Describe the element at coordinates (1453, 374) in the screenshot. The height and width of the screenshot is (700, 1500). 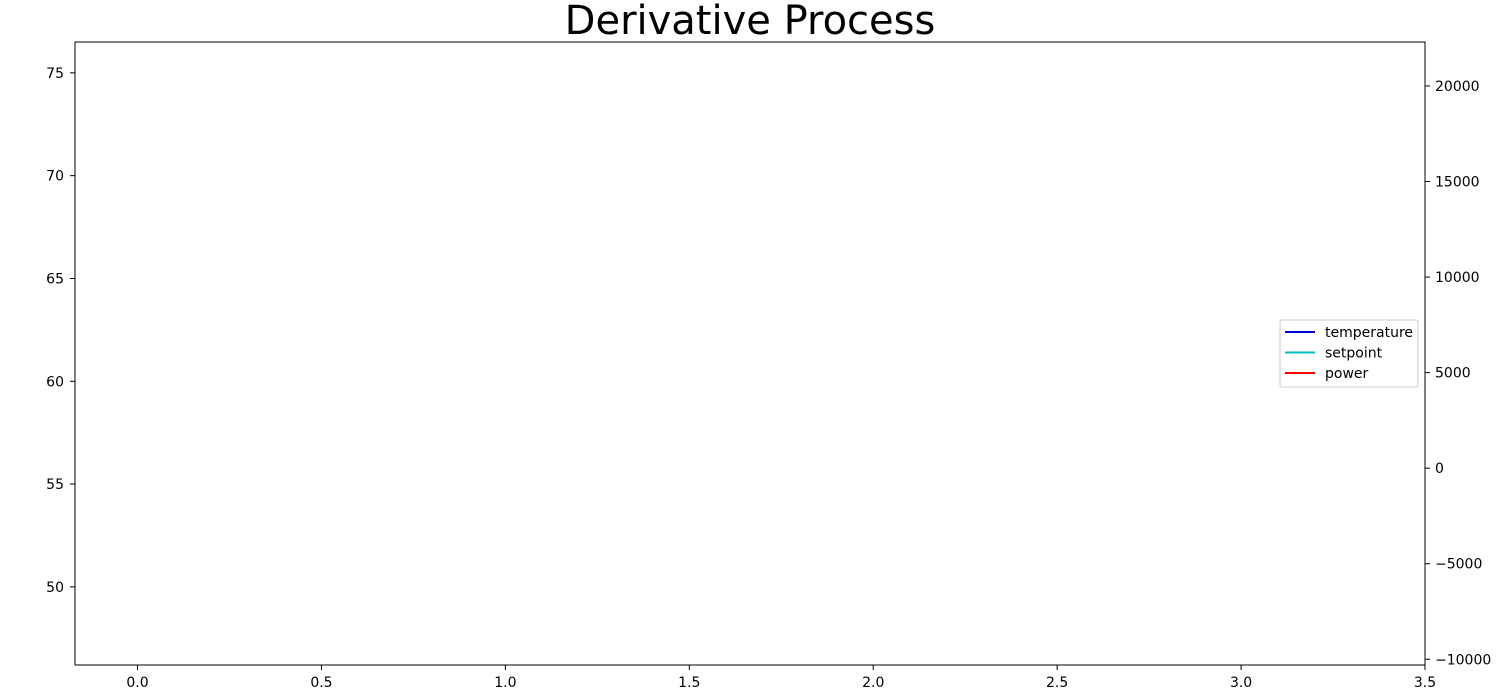
I see `y2-tick-label: 5000` at that location.